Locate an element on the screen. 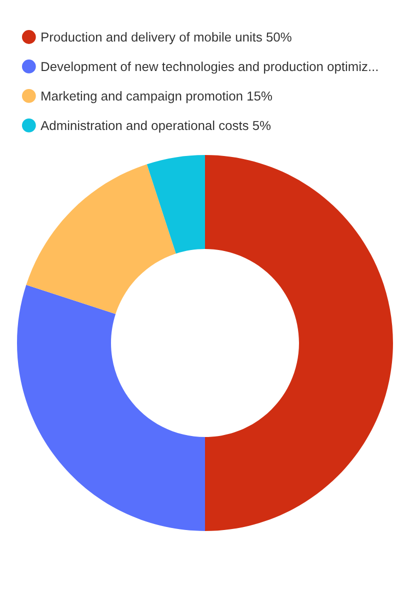 The image size is (400, 600). legend-label: Marketing and campaign promotion 15% is located at coordinates (157, 97).